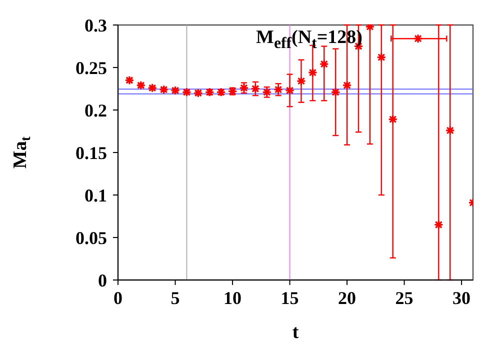 The image size is (500, 350). Describe the element at coordinates (404, 298) in the screenshot. I see `x-tick-label: 25` at that location.